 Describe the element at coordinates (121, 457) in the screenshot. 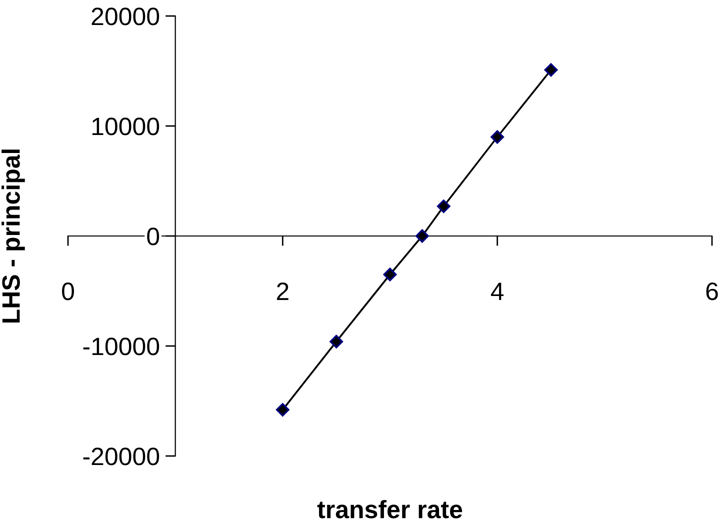

I see `y-tick-label: -20000` at that location.